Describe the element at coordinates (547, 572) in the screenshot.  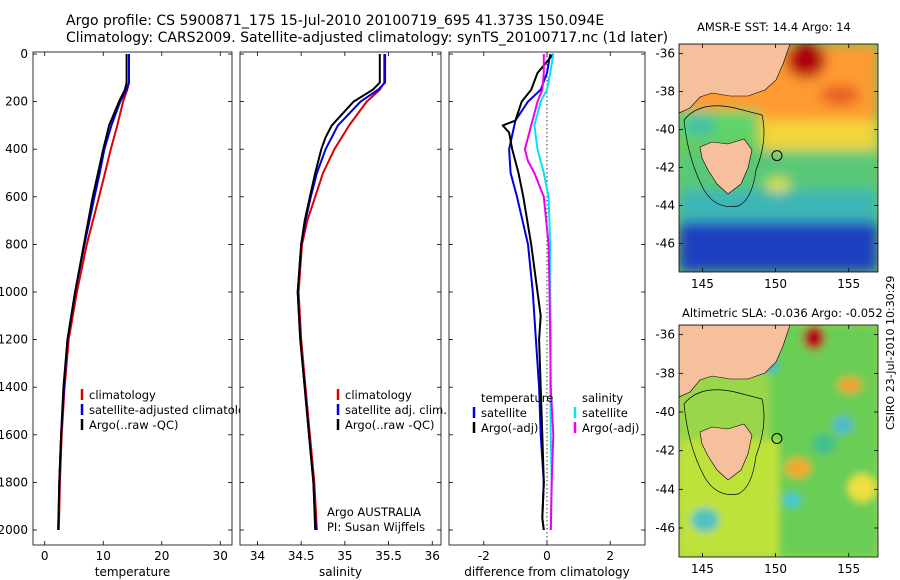
I see `diff-xlabel: difference from climatology` at that location.